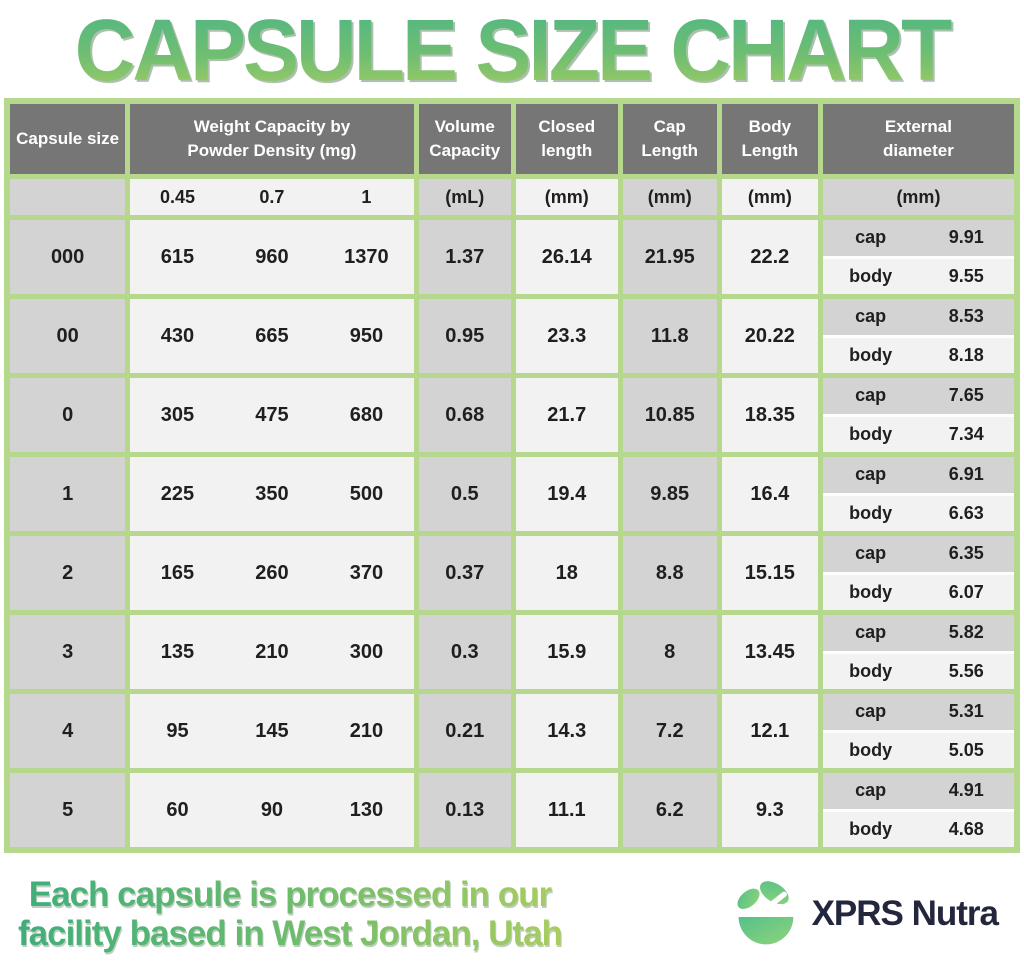 The width and height of the screenshot is (1024, 966). Describe the element at coordinates (68, 139) in the screenshot. I see `col-header-capsule-size: Capsule size` at that location.